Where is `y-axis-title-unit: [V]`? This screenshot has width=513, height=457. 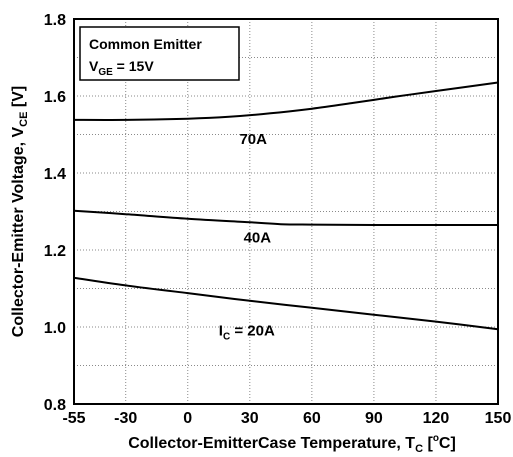 y-axis-title-unit: [V] is located at coordinates (18, 99).